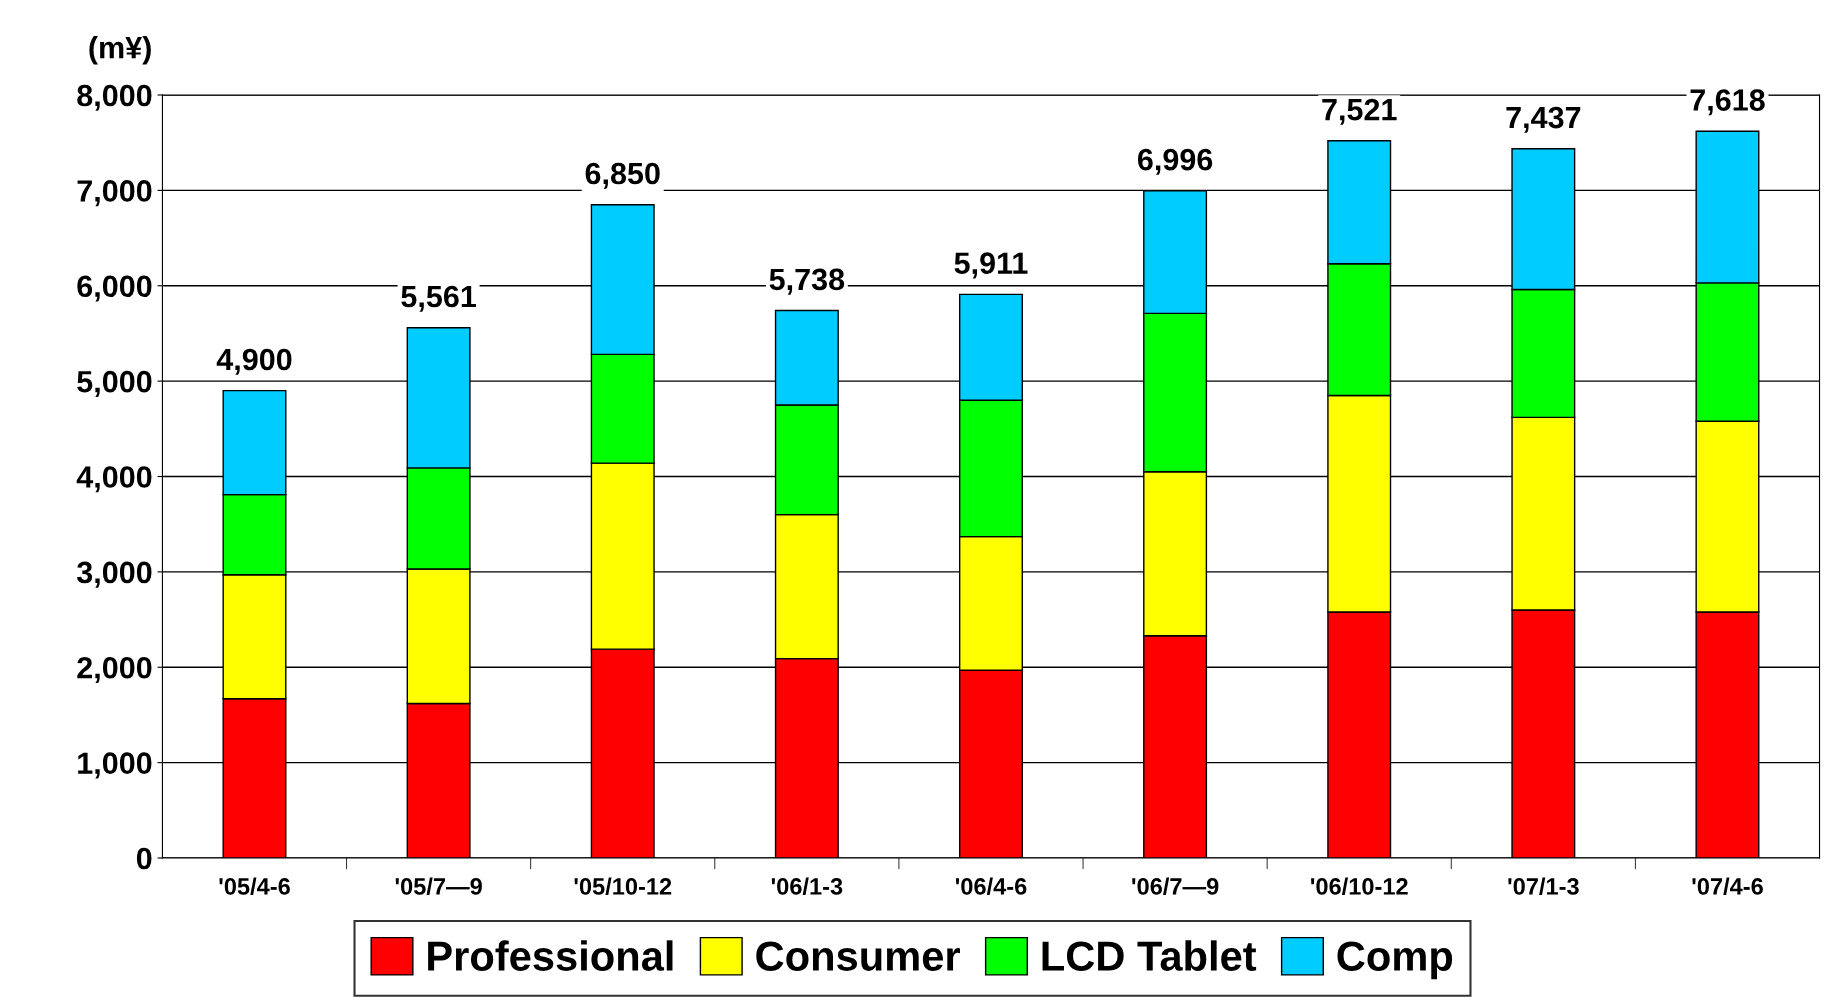  What do you see at coordinates (991, 886) in the screenshot?
I see `x-tick-label: '06/4-6` at bounding box center [991, 886].